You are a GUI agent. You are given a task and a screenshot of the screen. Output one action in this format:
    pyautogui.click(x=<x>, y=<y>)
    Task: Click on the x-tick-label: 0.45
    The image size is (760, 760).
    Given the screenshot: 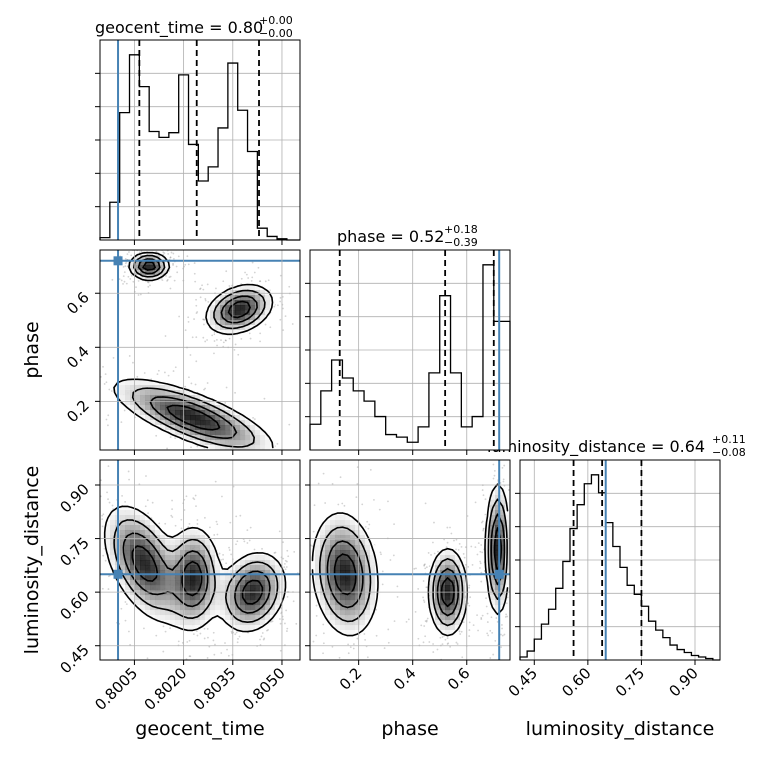 What is the action you would take?
    pyautogui.click(x=523, y=682)
    